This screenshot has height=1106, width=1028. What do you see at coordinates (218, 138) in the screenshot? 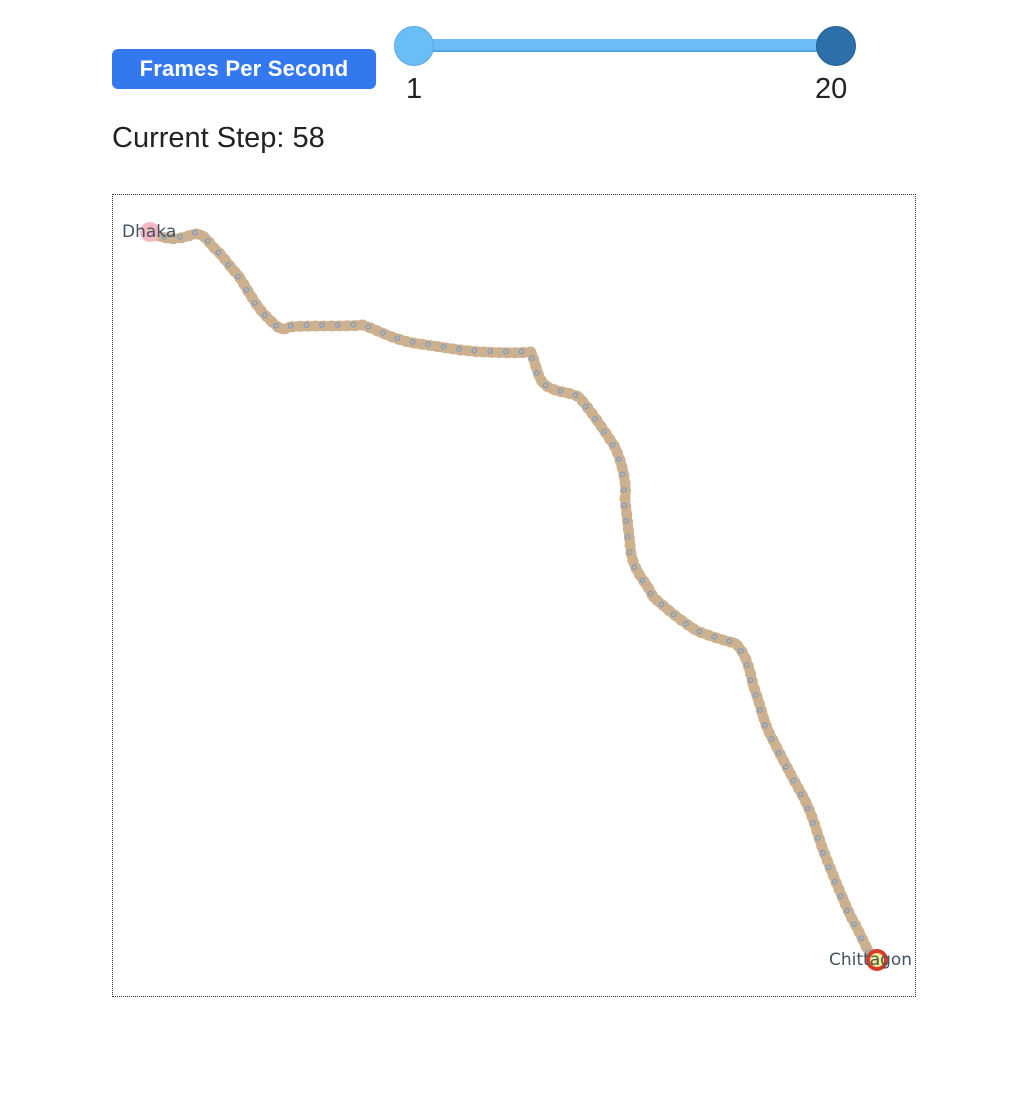
I see `current-step-text: Current Step: 58` at bounding box center [218, 138].